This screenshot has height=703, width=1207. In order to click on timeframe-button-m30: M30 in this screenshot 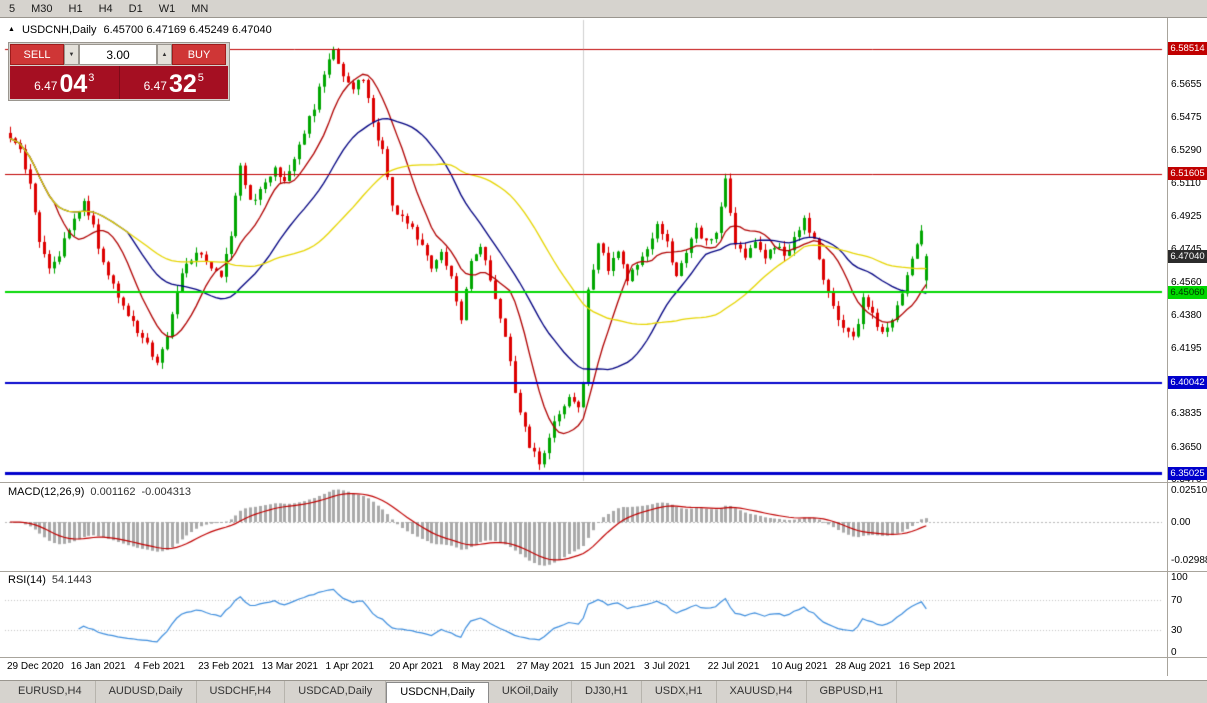, I will do `click(42, 8)`.